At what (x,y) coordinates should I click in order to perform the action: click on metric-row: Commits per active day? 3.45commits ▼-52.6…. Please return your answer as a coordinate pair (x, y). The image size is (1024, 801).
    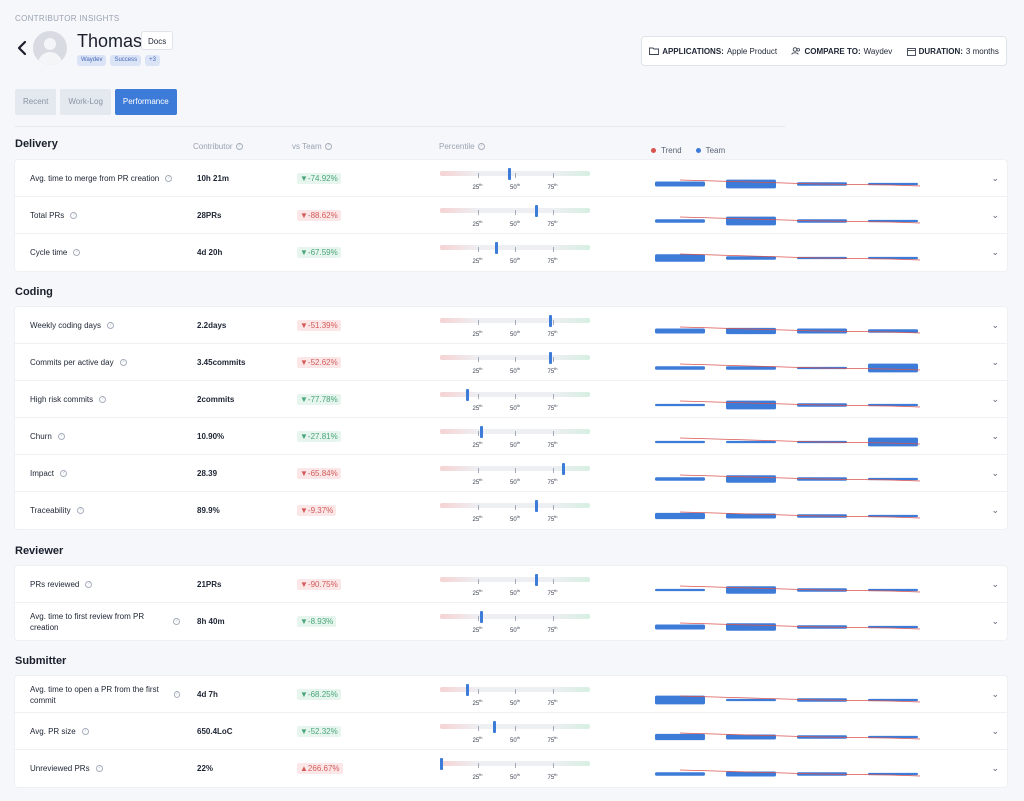
    Looking at the image, I should click on (511, 362).